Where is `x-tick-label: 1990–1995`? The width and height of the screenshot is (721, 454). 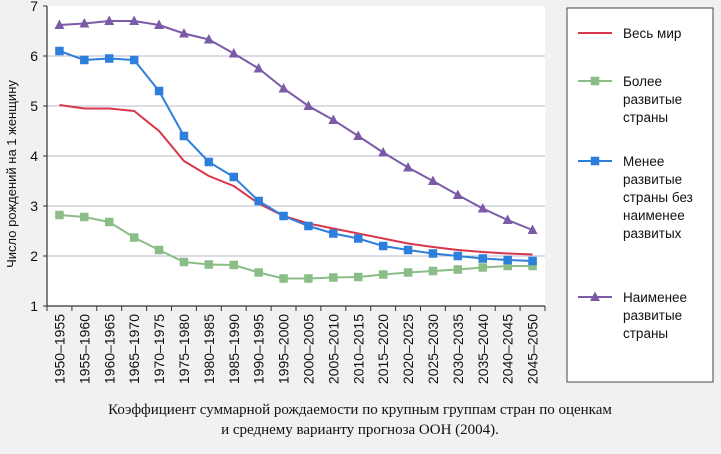
x-tick-label: 1990–1995 is located at coordinates (259, 349).